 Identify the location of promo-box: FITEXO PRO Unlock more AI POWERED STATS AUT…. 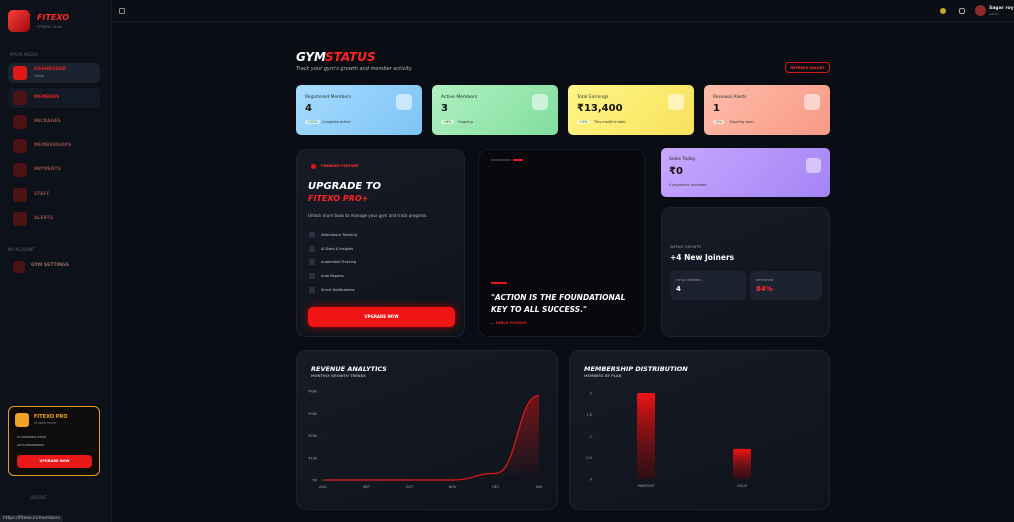
(54, 441).